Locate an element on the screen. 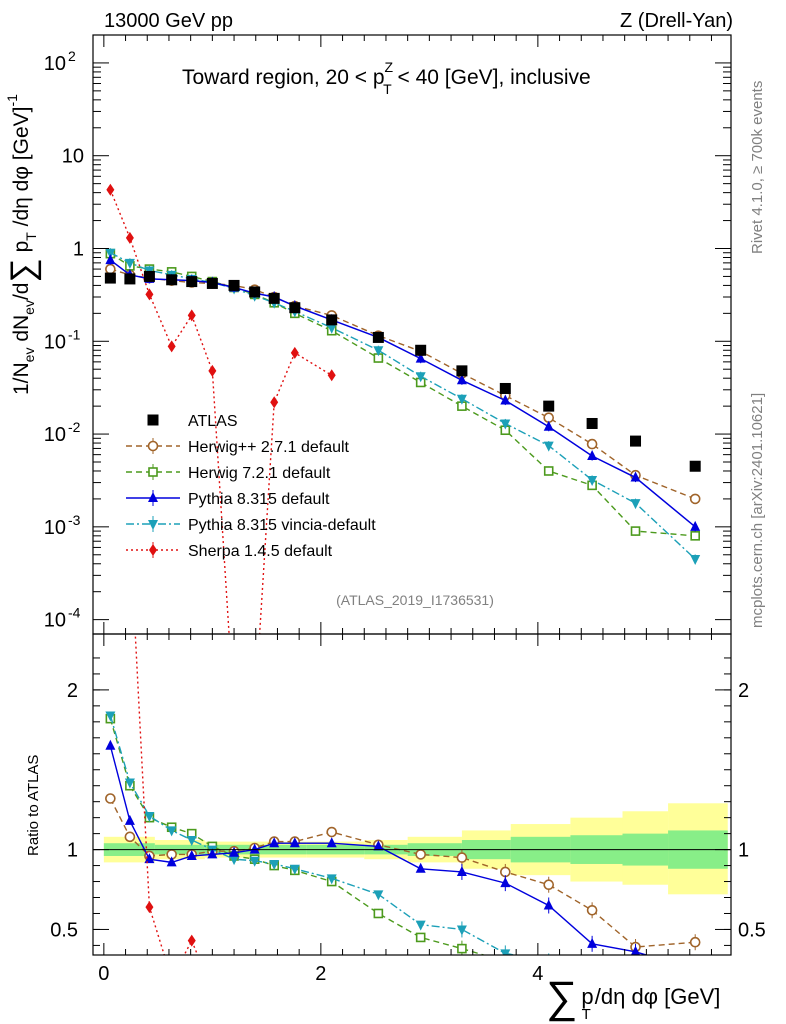 This screenshot has height=1024, width=786. legend-label-pythia: Pythia 8.315 default is located at coordinates (259, 499).